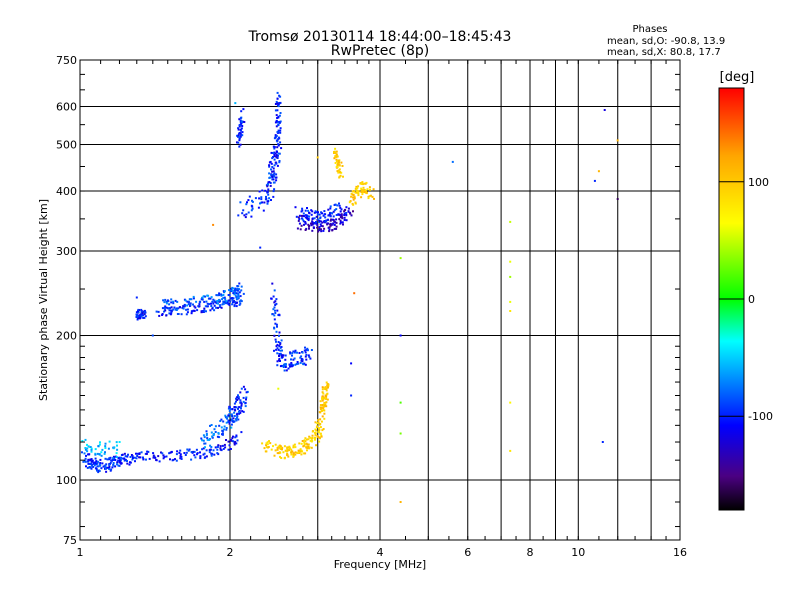 Image resolution: width=800 pixels, height=604 pixels. What do you see at coordinates (467, 552) in the screenshot?
I see `x-tick-label: 6` at bounding box center [467, 552].